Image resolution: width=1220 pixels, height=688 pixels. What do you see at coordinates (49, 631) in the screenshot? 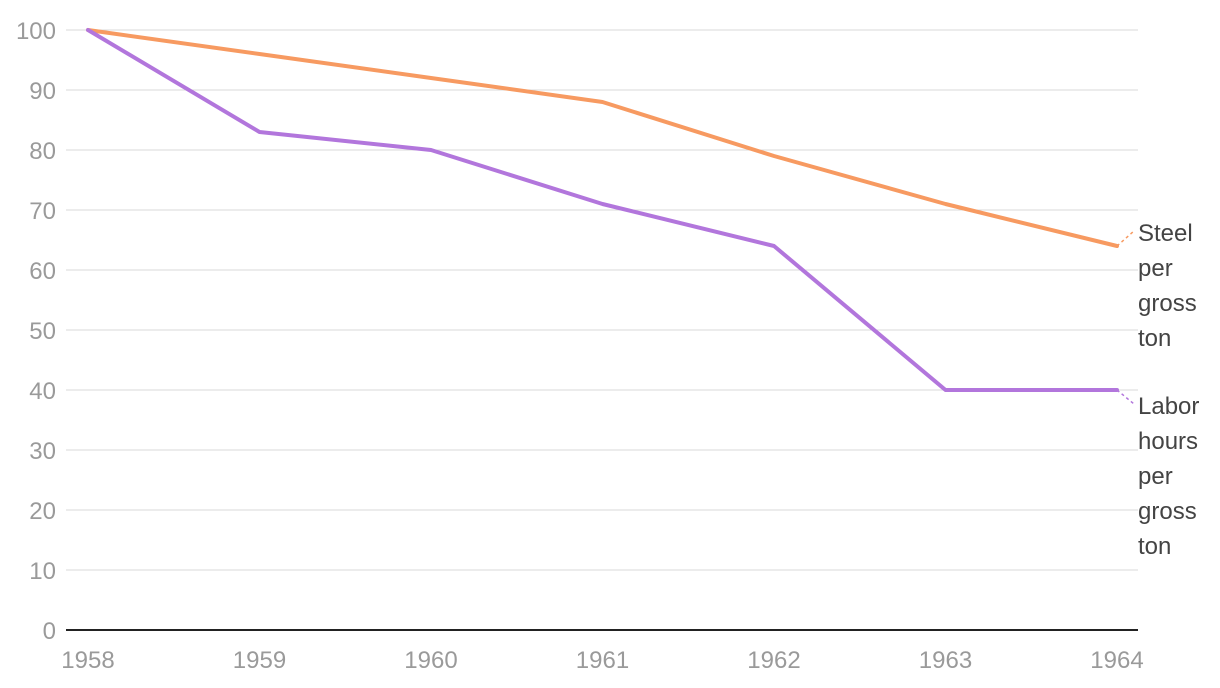
I see `y-tick-label: 0` at bounding box center [49, 631].